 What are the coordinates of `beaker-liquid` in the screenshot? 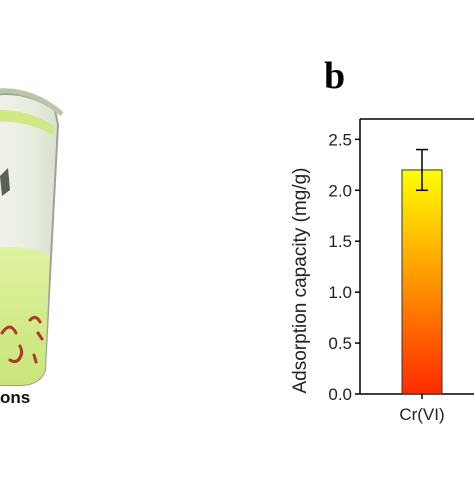 It's located at (25, 316).